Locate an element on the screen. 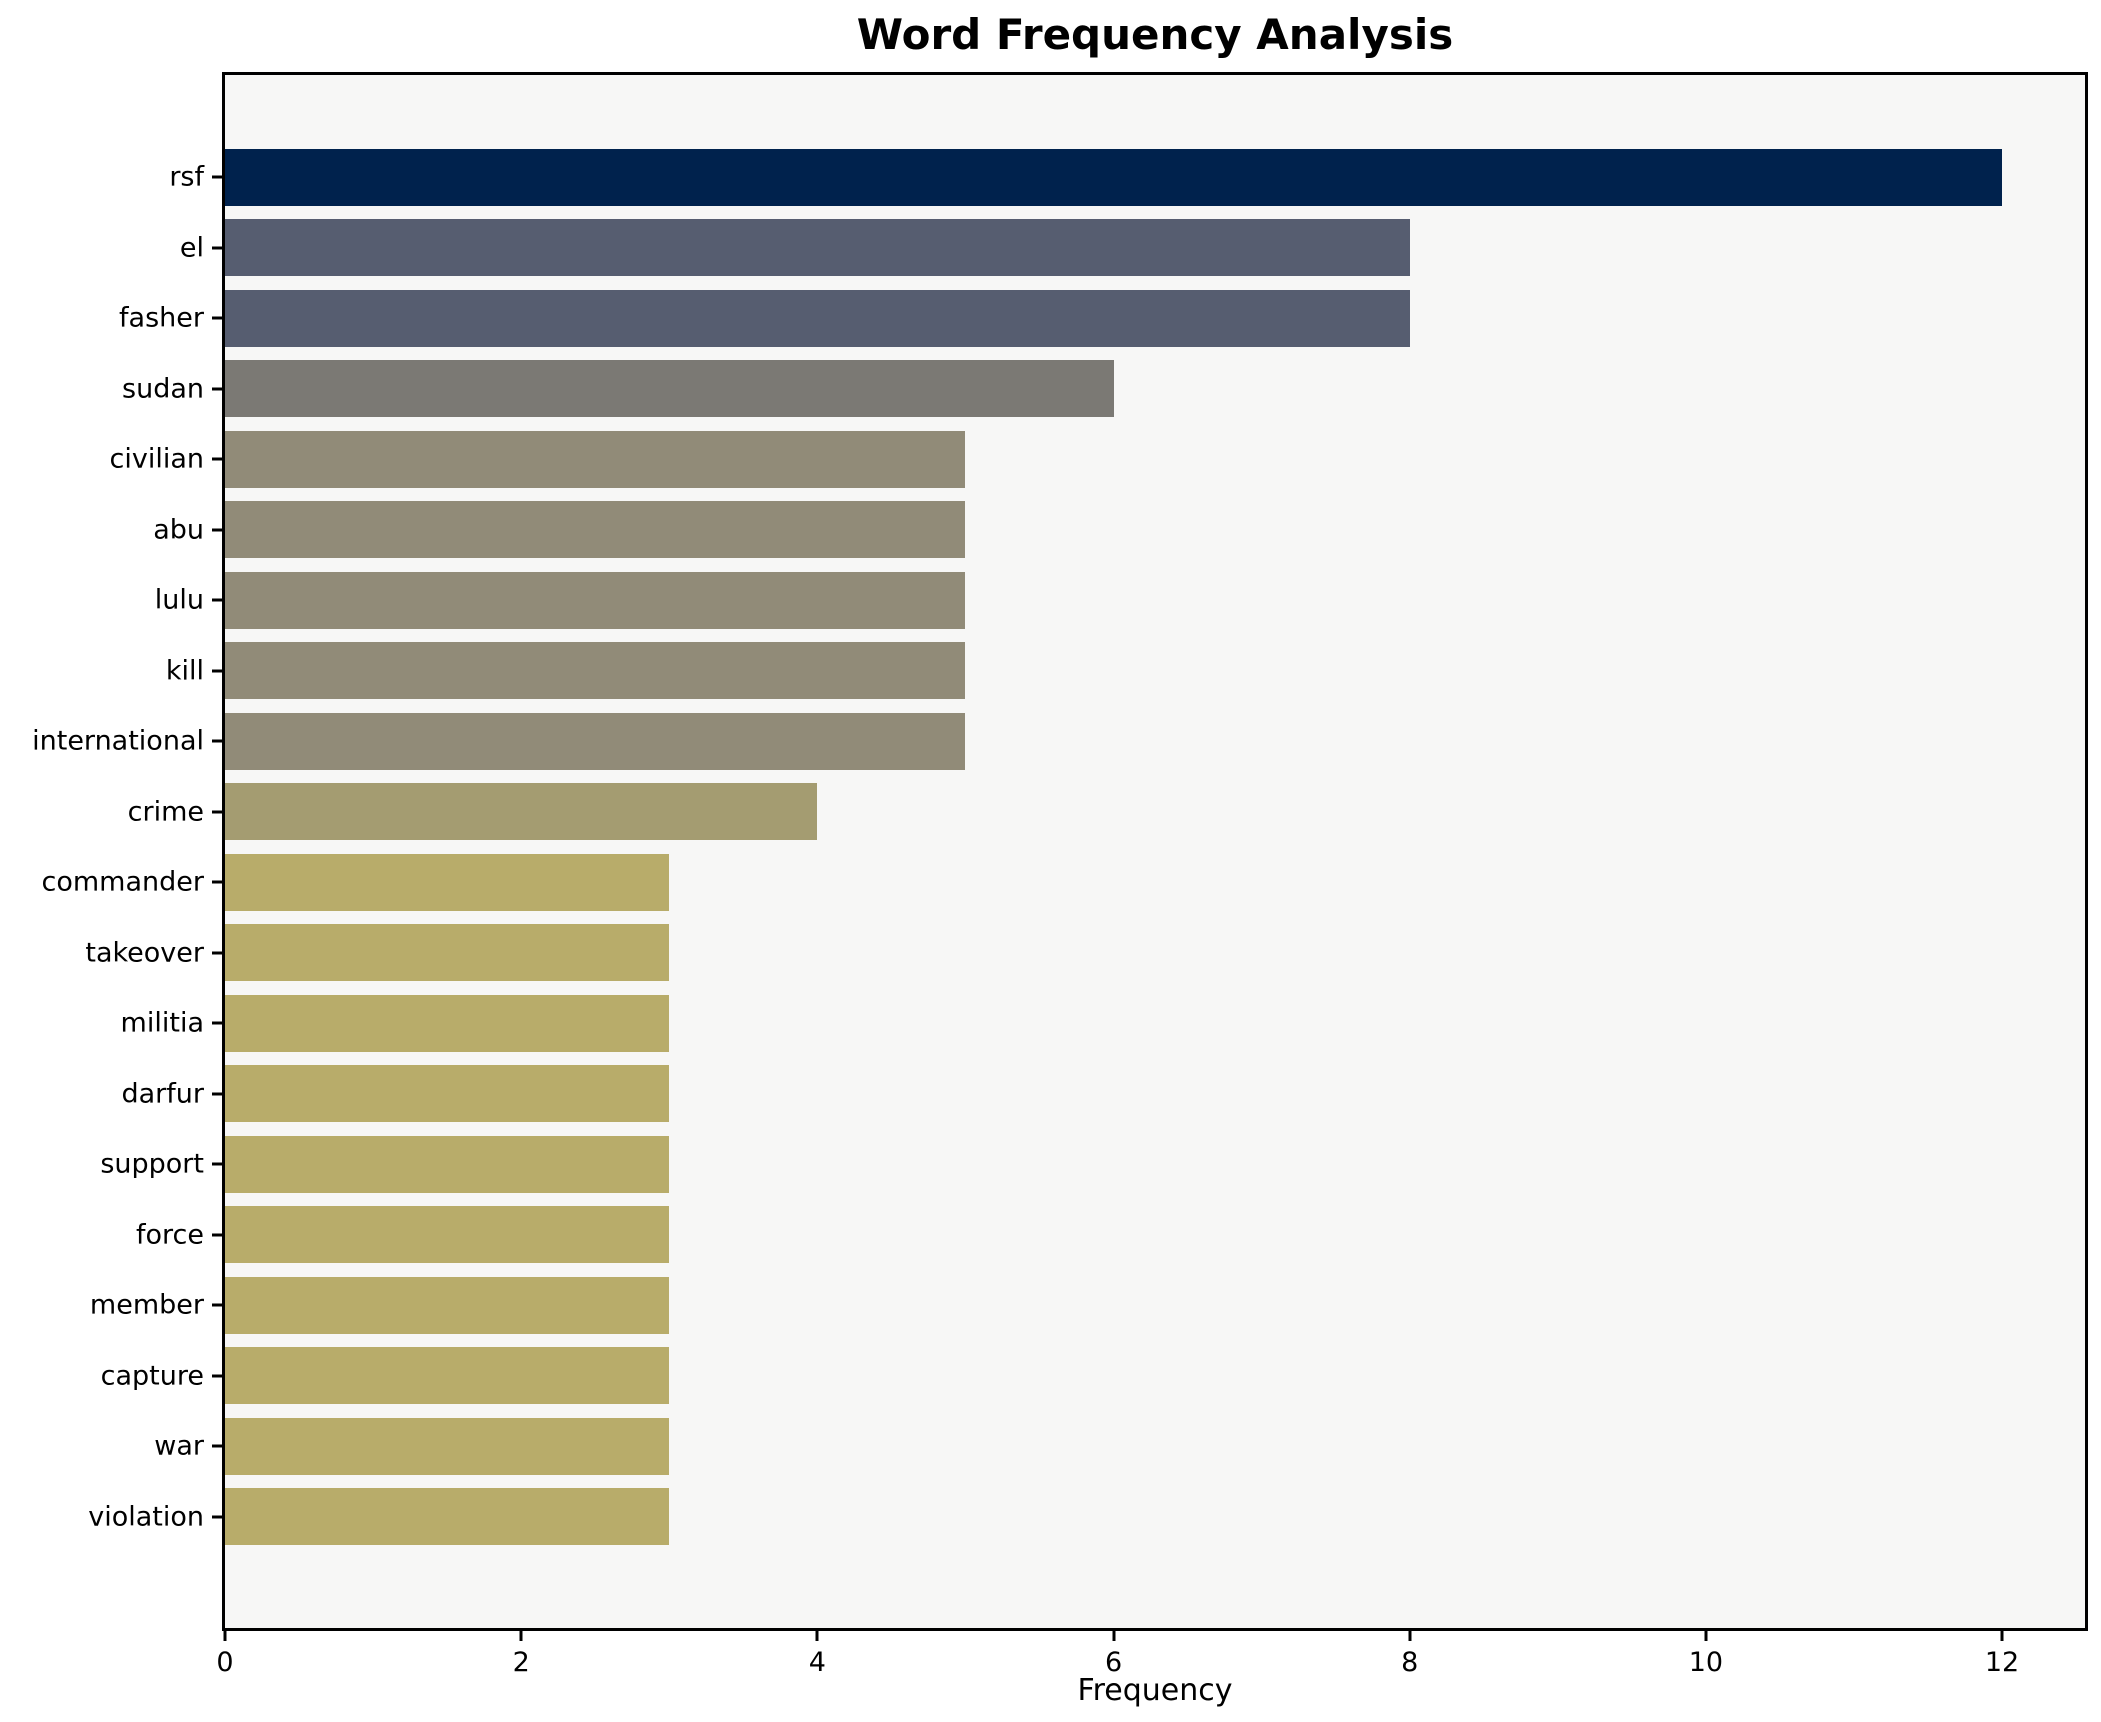 The image size is (2101, 1722). y-tick-label-el: el is located at coordinates (191, 247).